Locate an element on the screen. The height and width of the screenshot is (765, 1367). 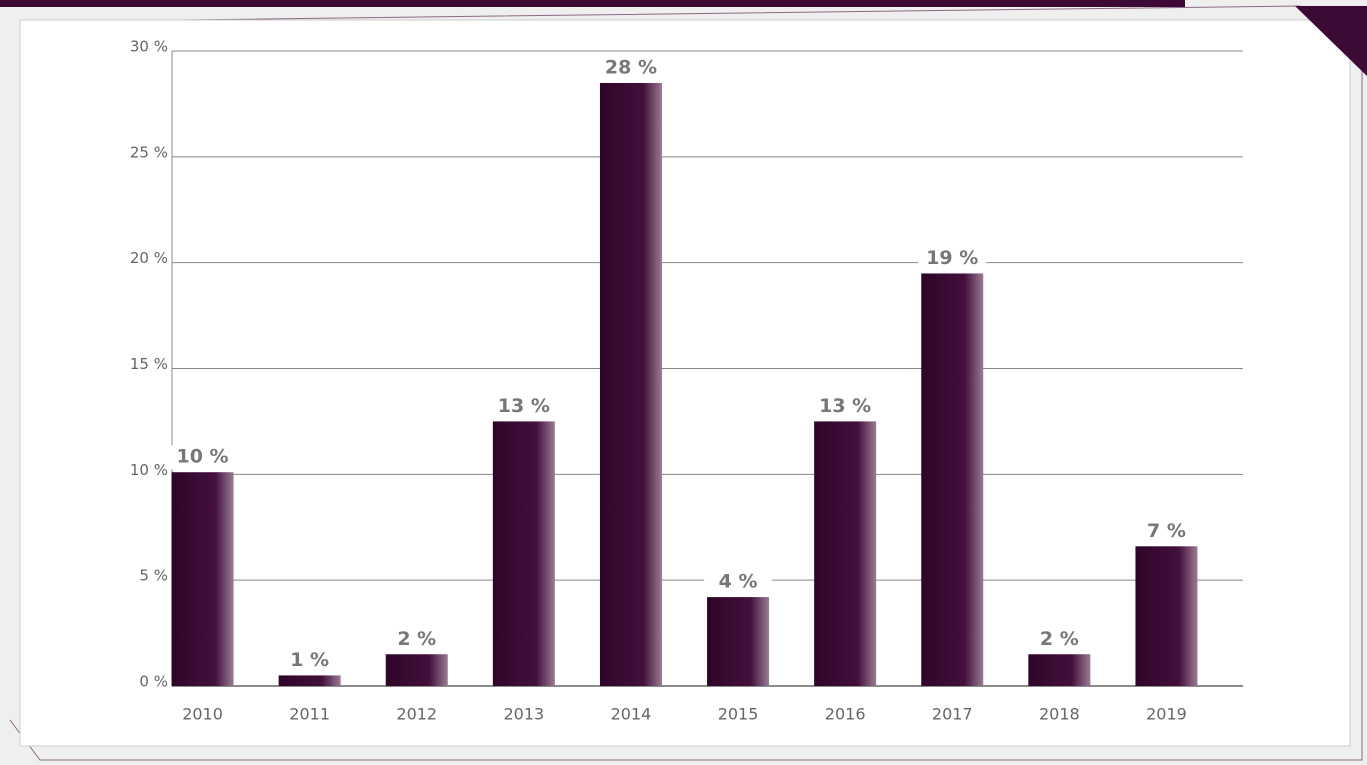
value-label: 1 % is located at coordinates (309, 660).